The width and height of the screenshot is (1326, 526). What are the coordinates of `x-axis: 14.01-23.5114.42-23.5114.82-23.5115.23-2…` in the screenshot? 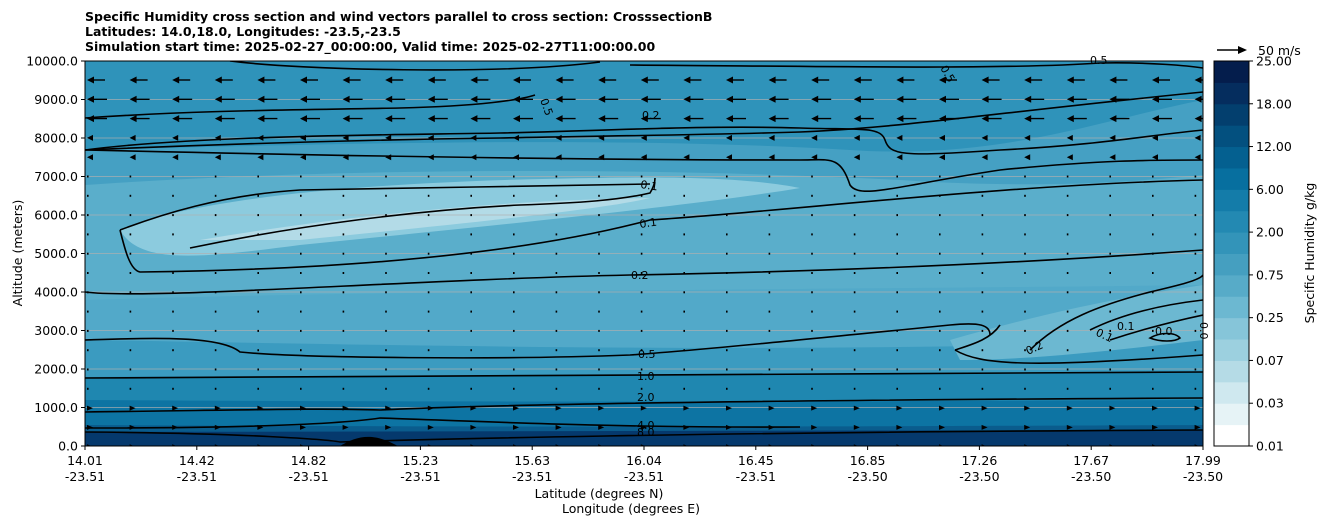 It's located at (644, 465).